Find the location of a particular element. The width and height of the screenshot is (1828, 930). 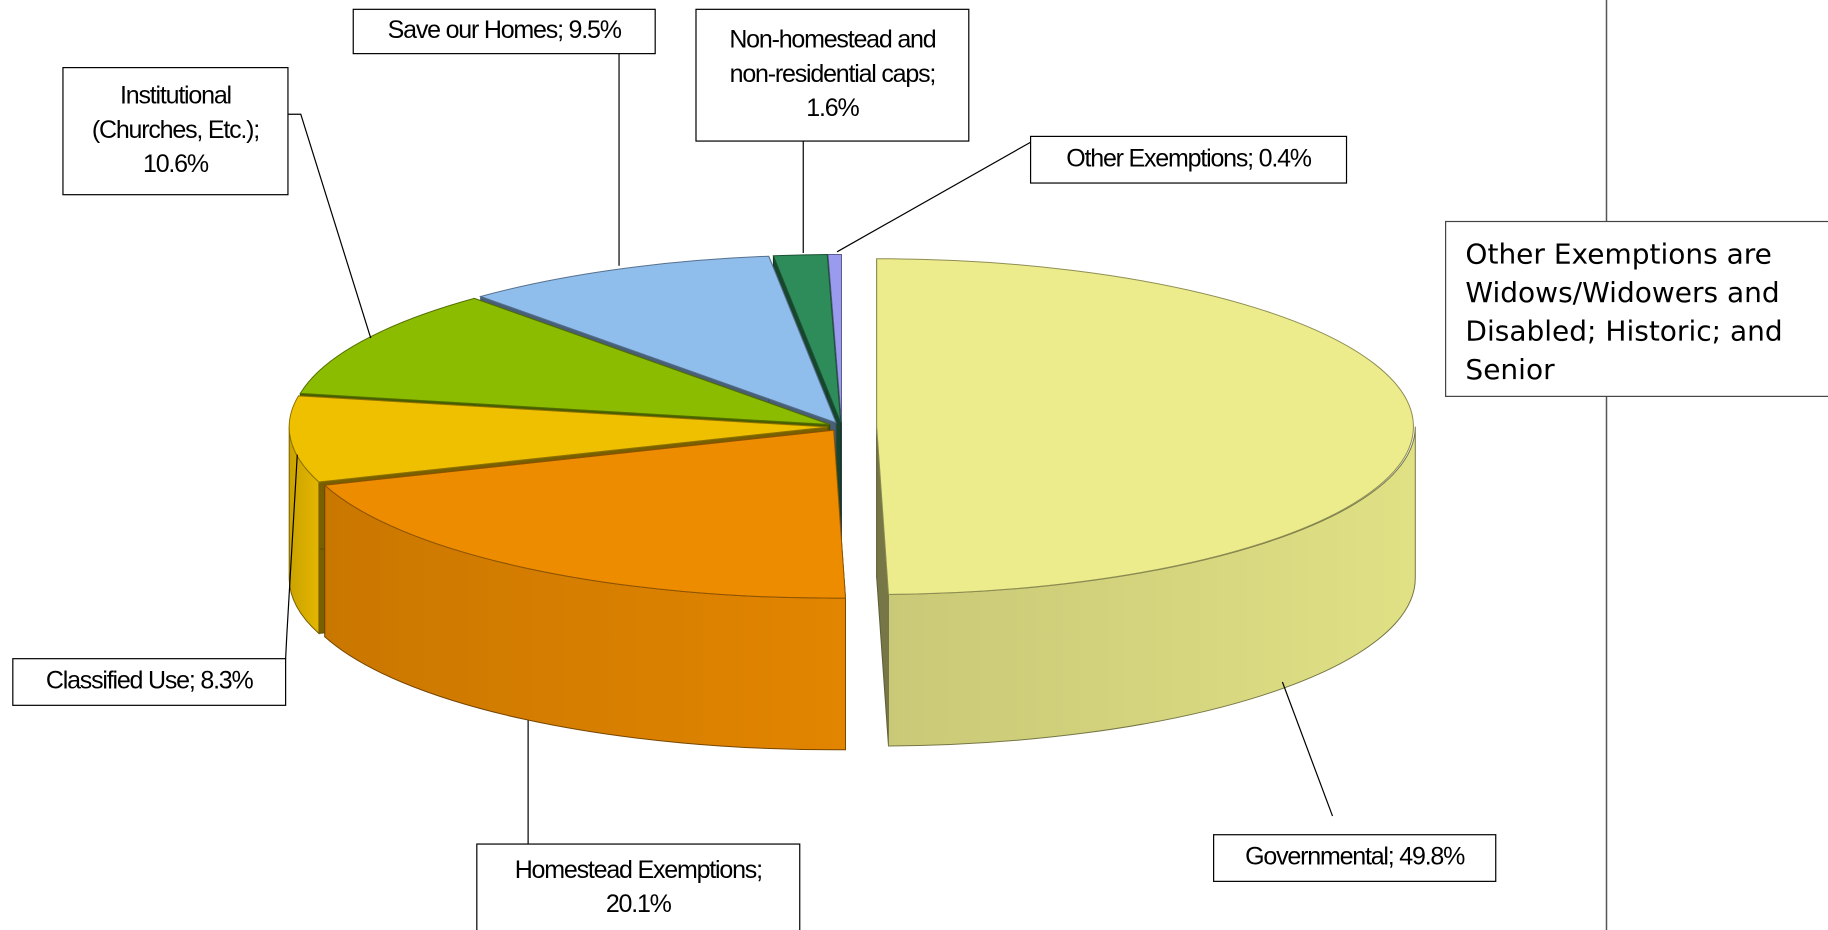

data-label: (Churches, Etc.); is located at coordinates (175, 130).